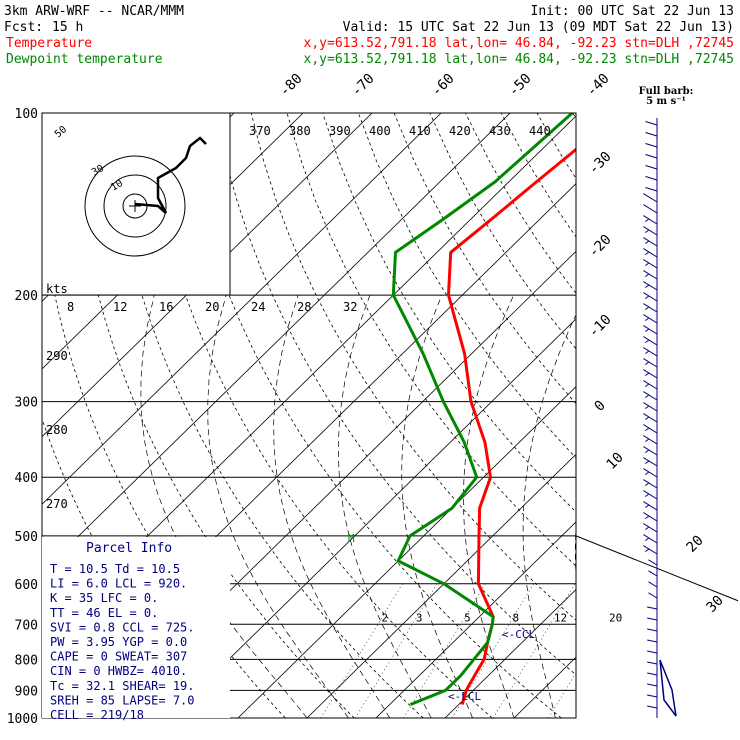 Image resolution: width=740 pixels, height=740 pixels. I want to click on forecast-hour: 15 h, so click(67, 27).